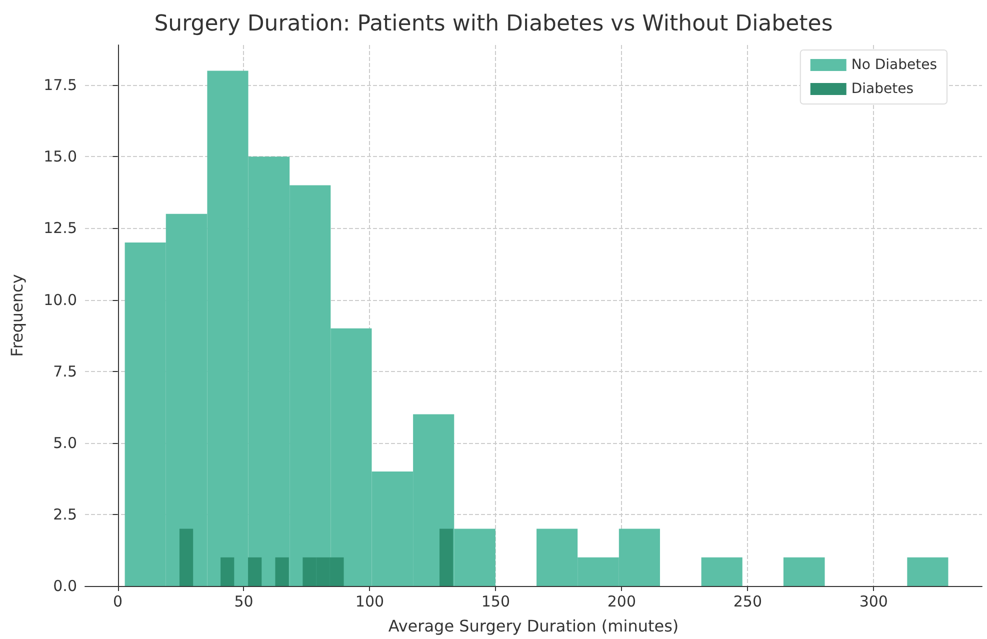 The width and height of the screenshot is (987, 639). What do you see at coordinates (493, 24) in the screenshot?
I see `chart-title: Surgery Duration: Patients with Diabetes vs Without Diabetes` at bounding box center [493, 24].